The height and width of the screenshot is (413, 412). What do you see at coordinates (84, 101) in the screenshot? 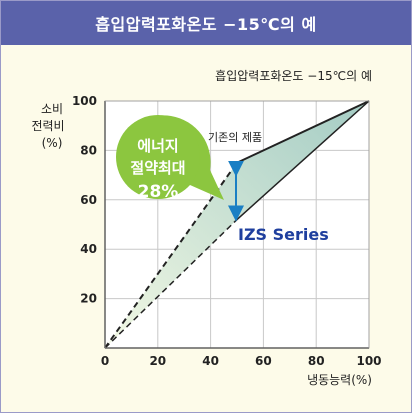
I see `y-tick-label: 100` at bounding box center [84, 101].